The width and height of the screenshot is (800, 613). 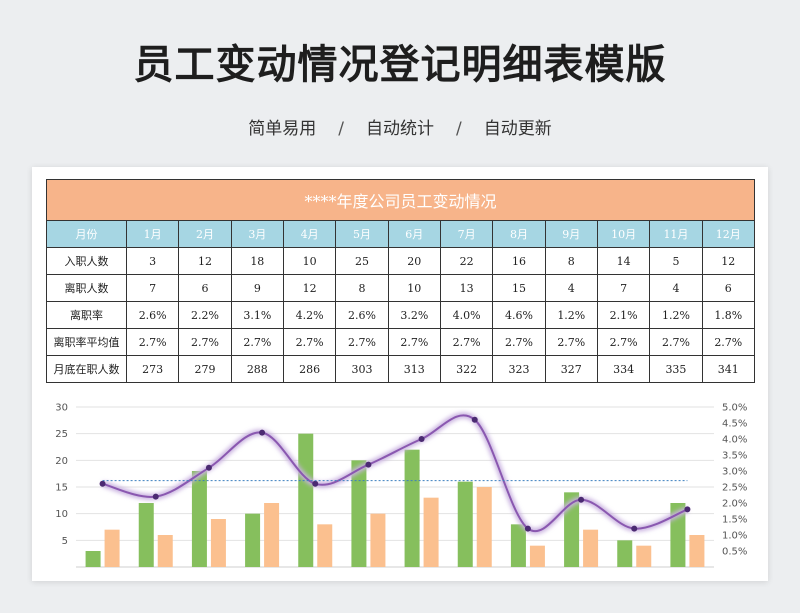 What do you see at coordinates (257, 315) in the screenshot?
I see `table-cell: 3.1%` at bounding box center [257, 315].